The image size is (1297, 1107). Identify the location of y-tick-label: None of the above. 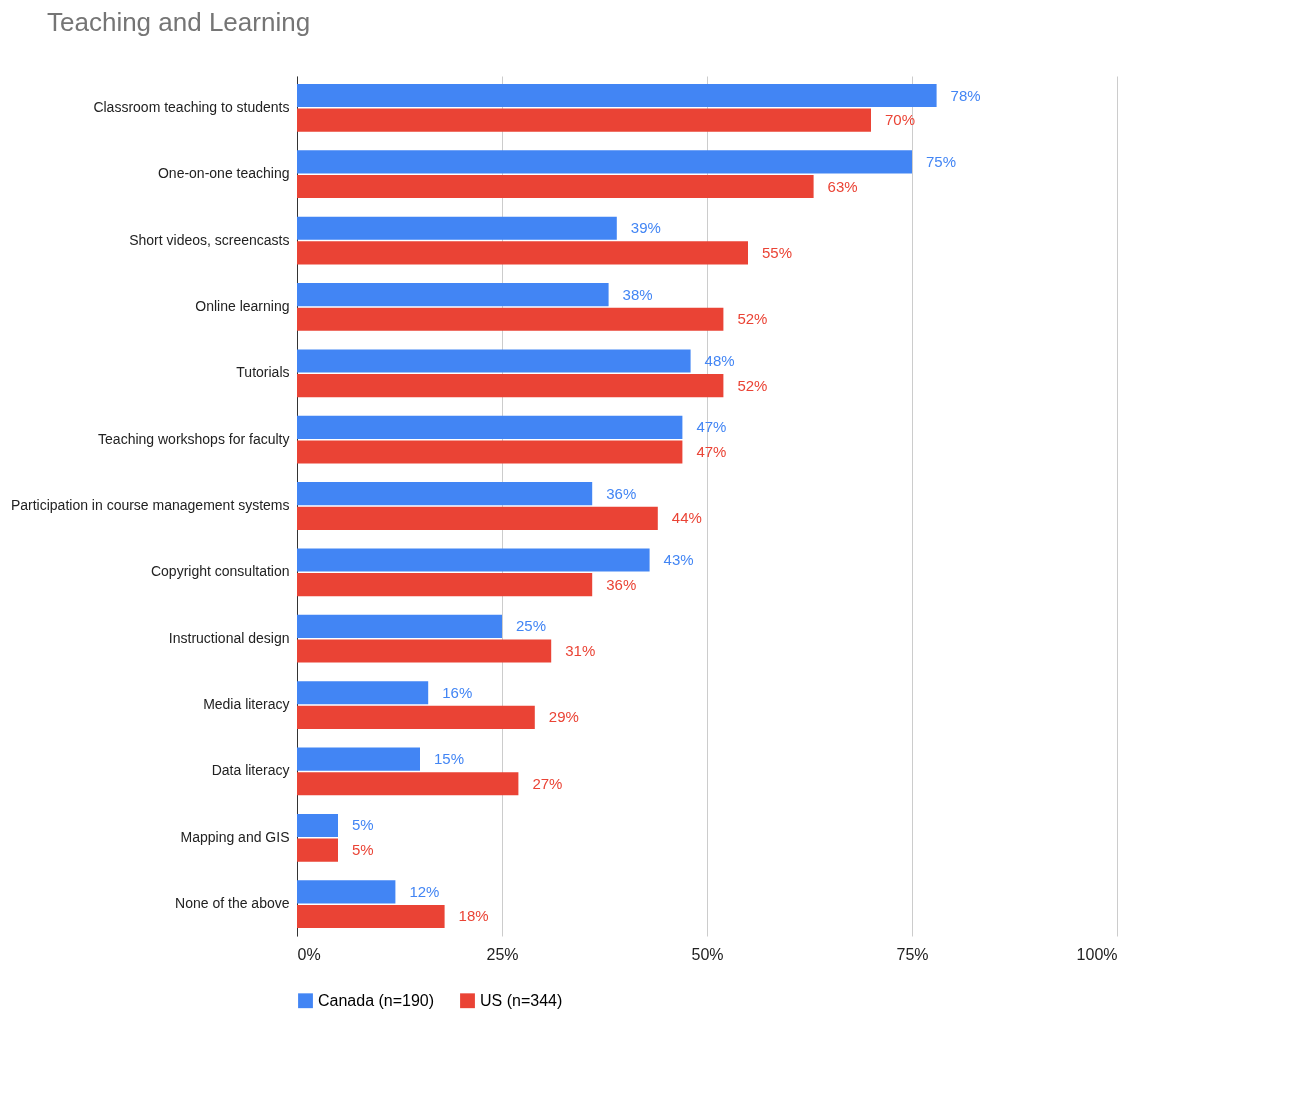
(232, 903).